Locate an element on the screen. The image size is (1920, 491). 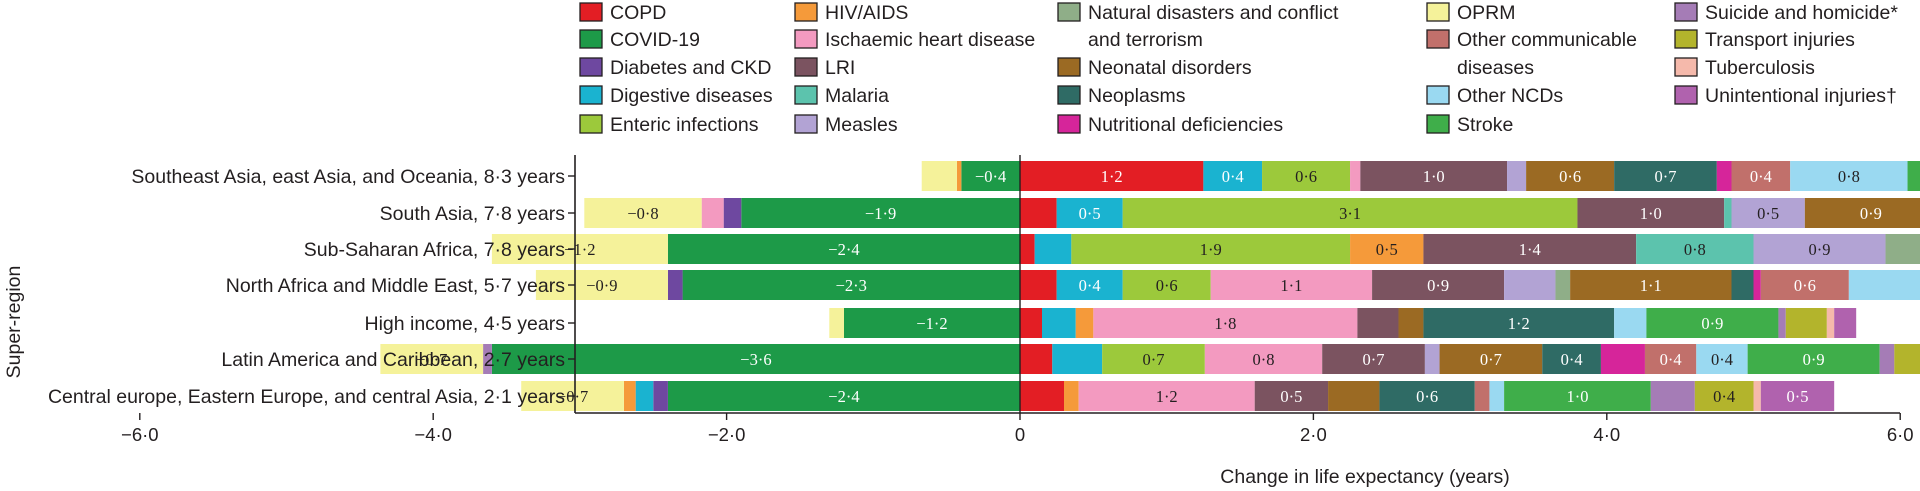
legend-item-nutritional: Nutritional deficiencies is located at coordinates (1170, 125).